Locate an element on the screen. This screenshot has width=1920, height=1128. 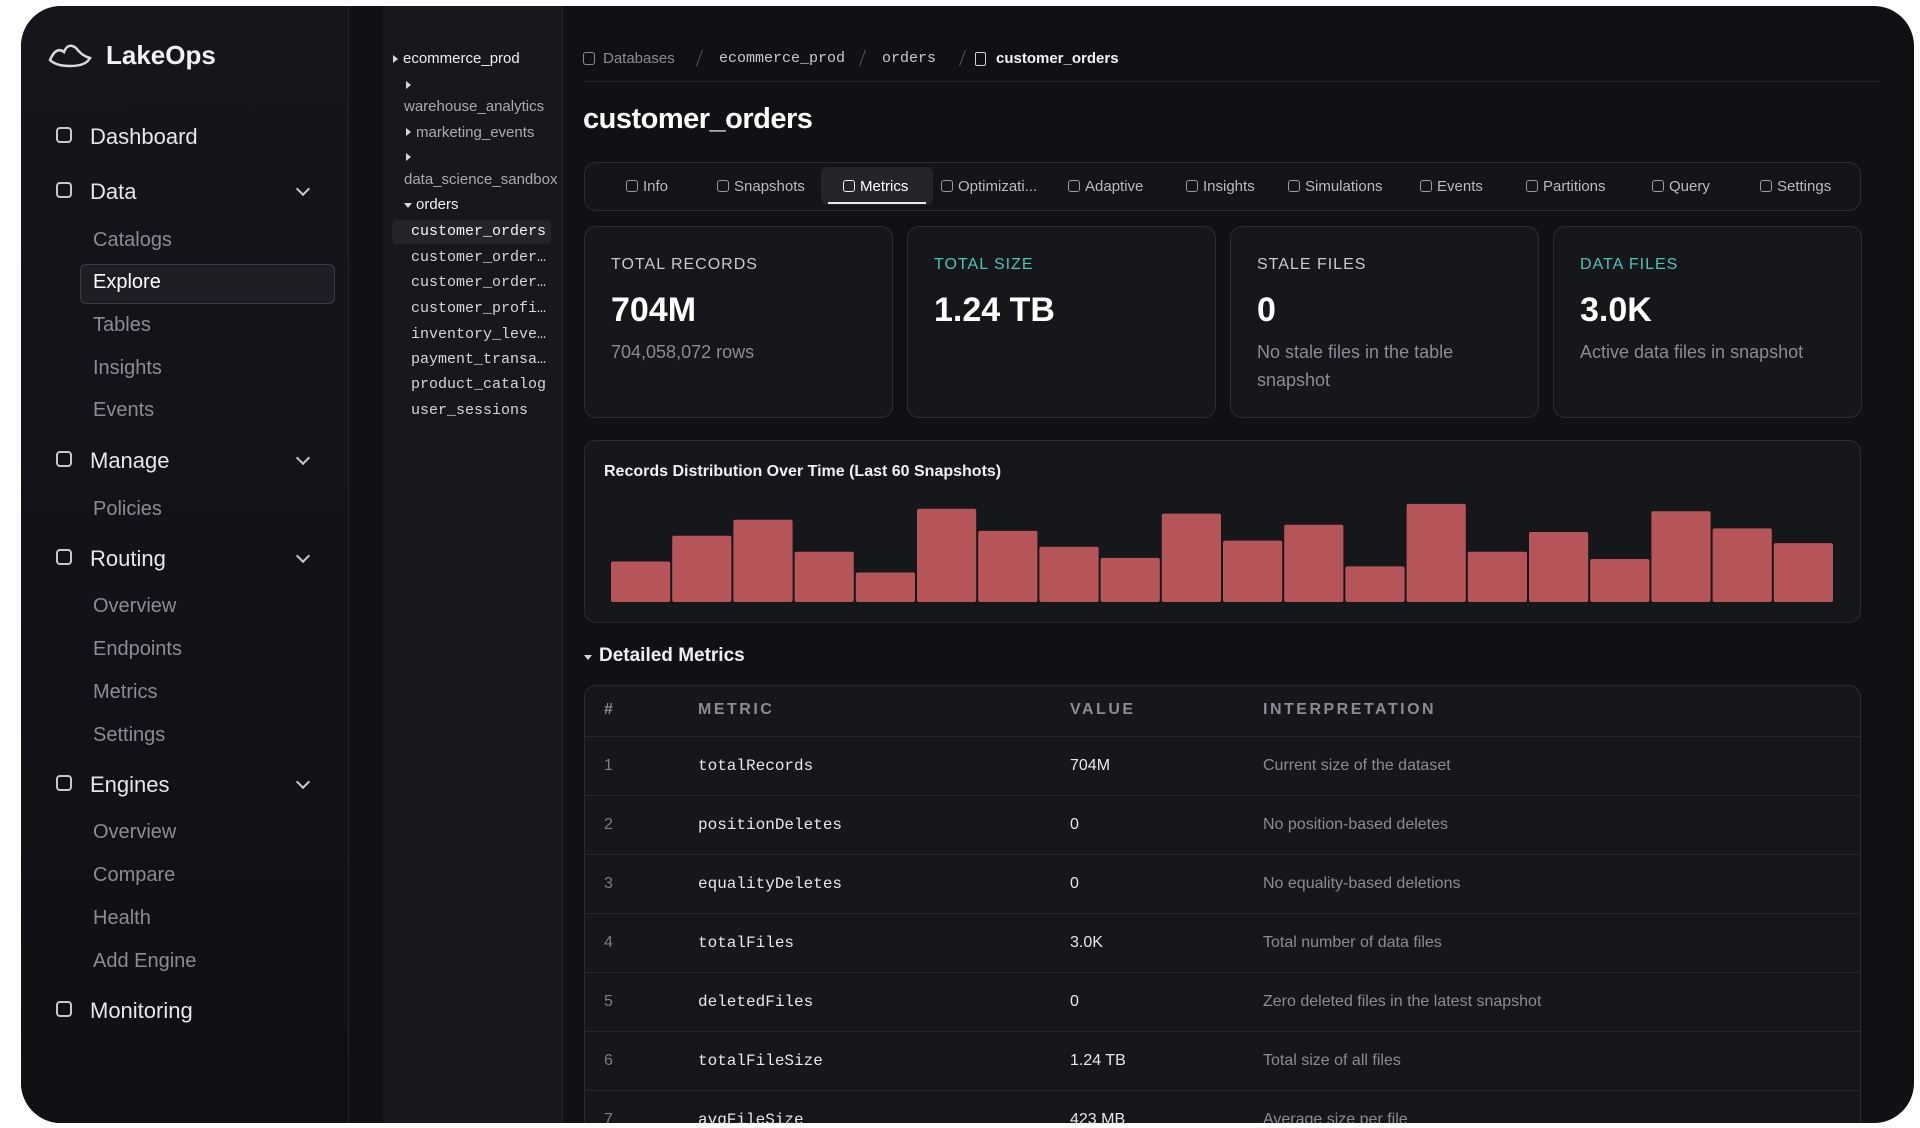
nav-item: Explore is located at coordinates (127, 282).